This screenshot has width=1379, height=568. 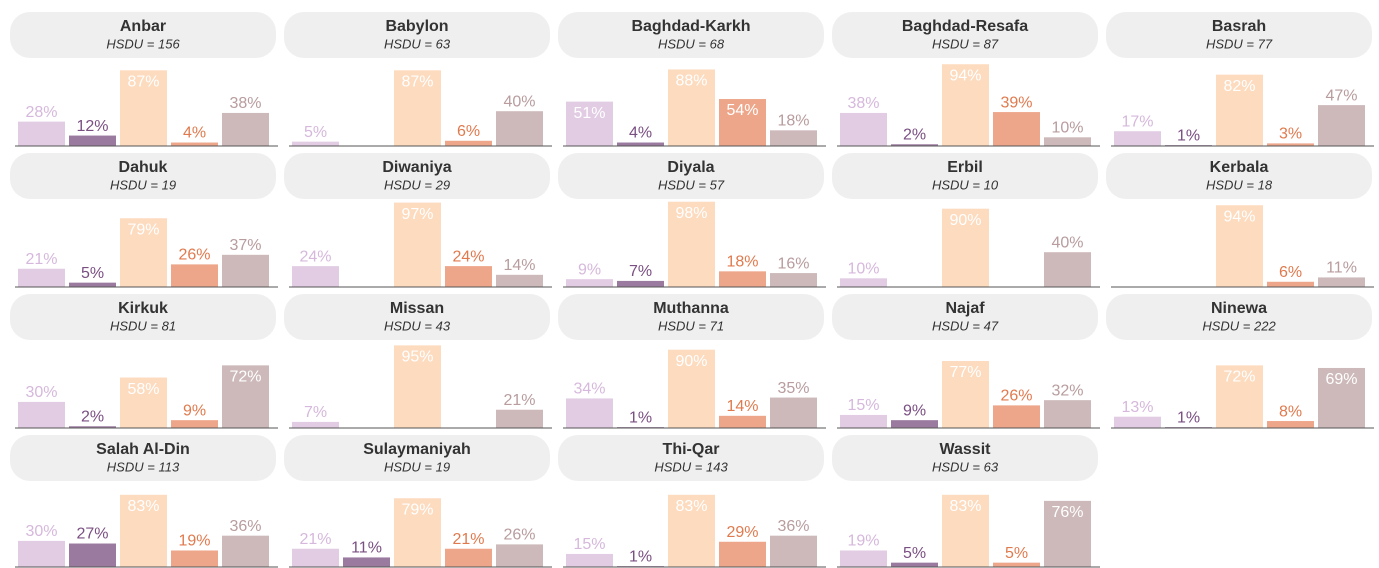 I want to click on bar-value-label: 16%, so click(x=793, y=263).